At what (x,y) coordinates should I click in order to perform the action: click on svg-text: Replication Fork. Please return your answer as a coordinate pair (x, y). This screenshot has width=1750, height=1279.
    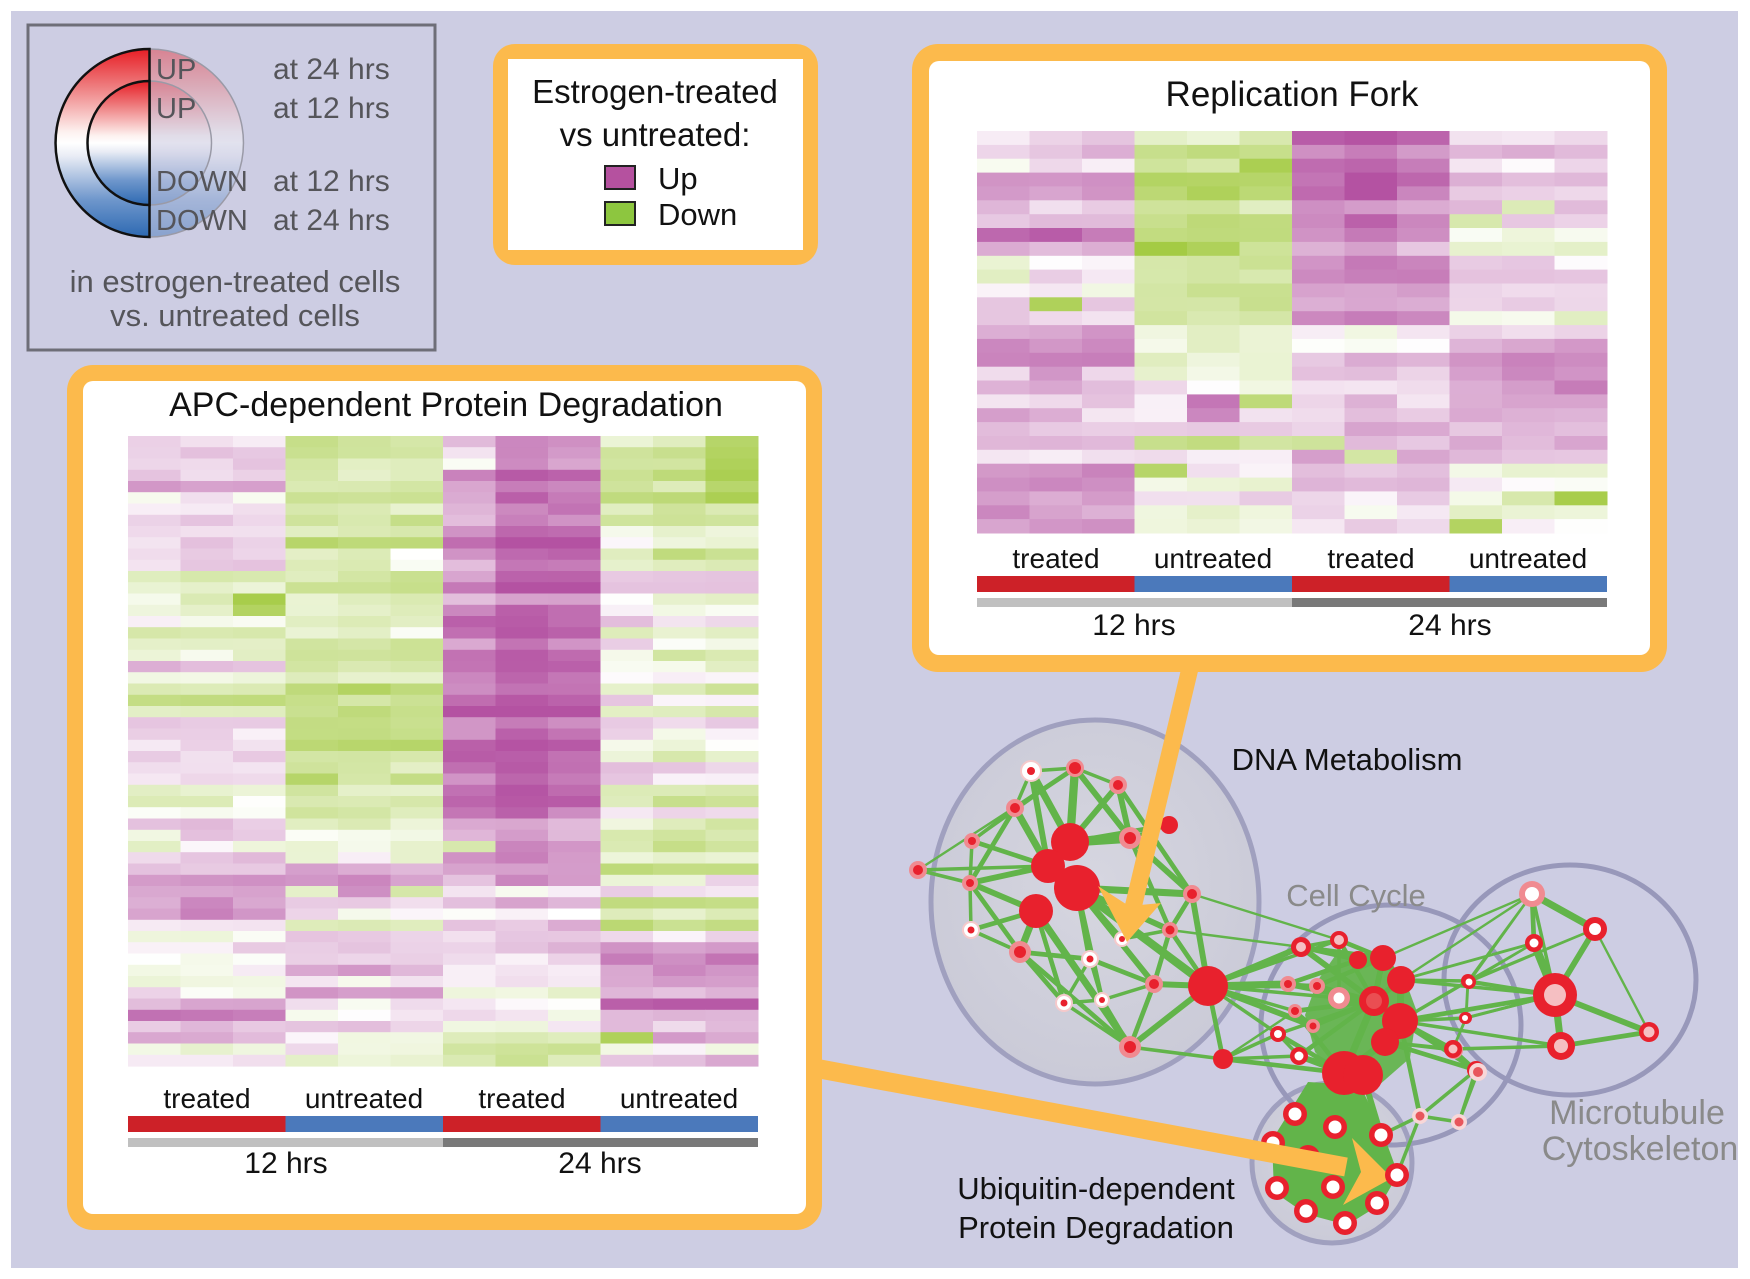
    Looking at the image, I should click on (1292, 94).